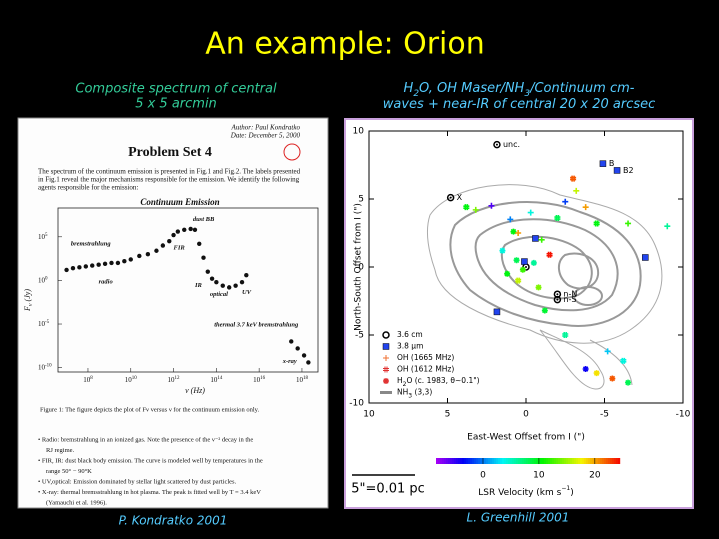 The width and height of the screenshot is (719, 539). What do you see at coordinates (448, 415) in the screenshot?
I see `x-tick-label: 5` at bounding box center [448, 415].